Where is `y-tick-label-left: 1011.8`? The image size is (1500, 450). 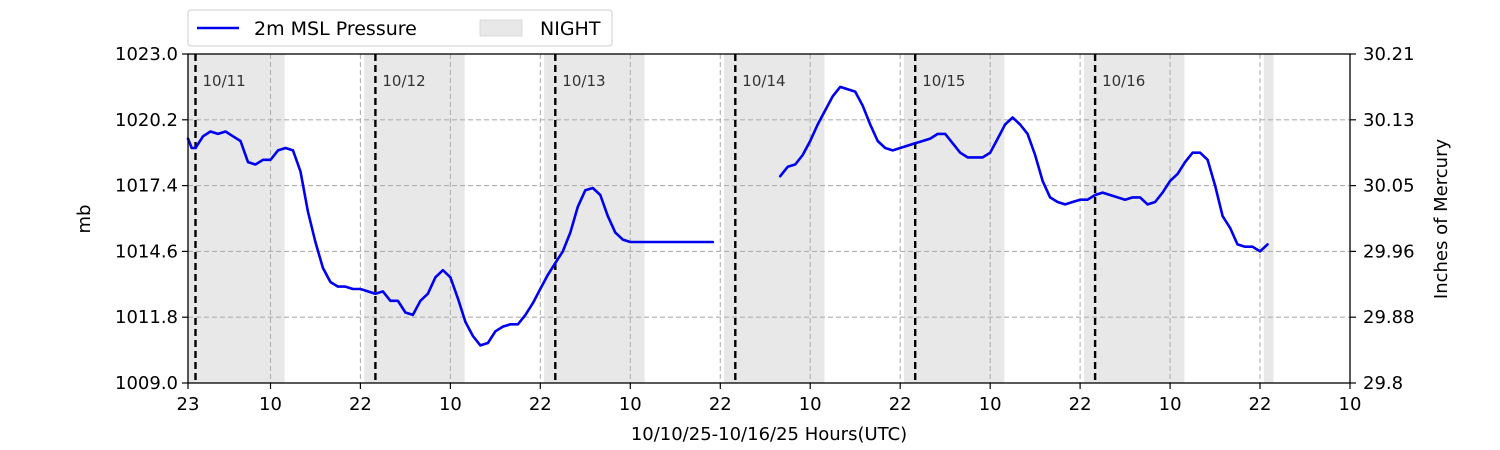
y-tick-label-left: 1011.8 is located at coordinates (146, 317).